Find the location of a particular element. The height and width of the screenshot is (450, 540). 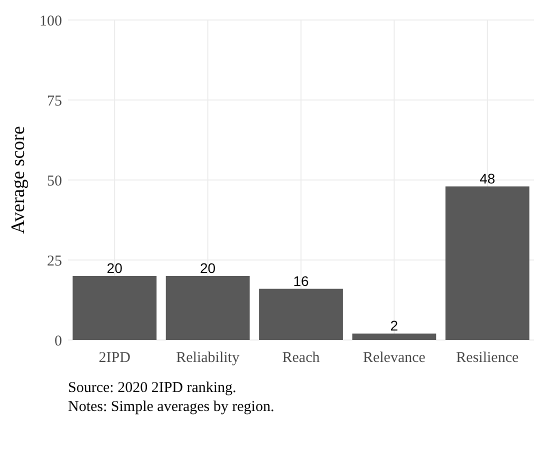

x-tick-label: Reliability is located at coordinates (208, 358).